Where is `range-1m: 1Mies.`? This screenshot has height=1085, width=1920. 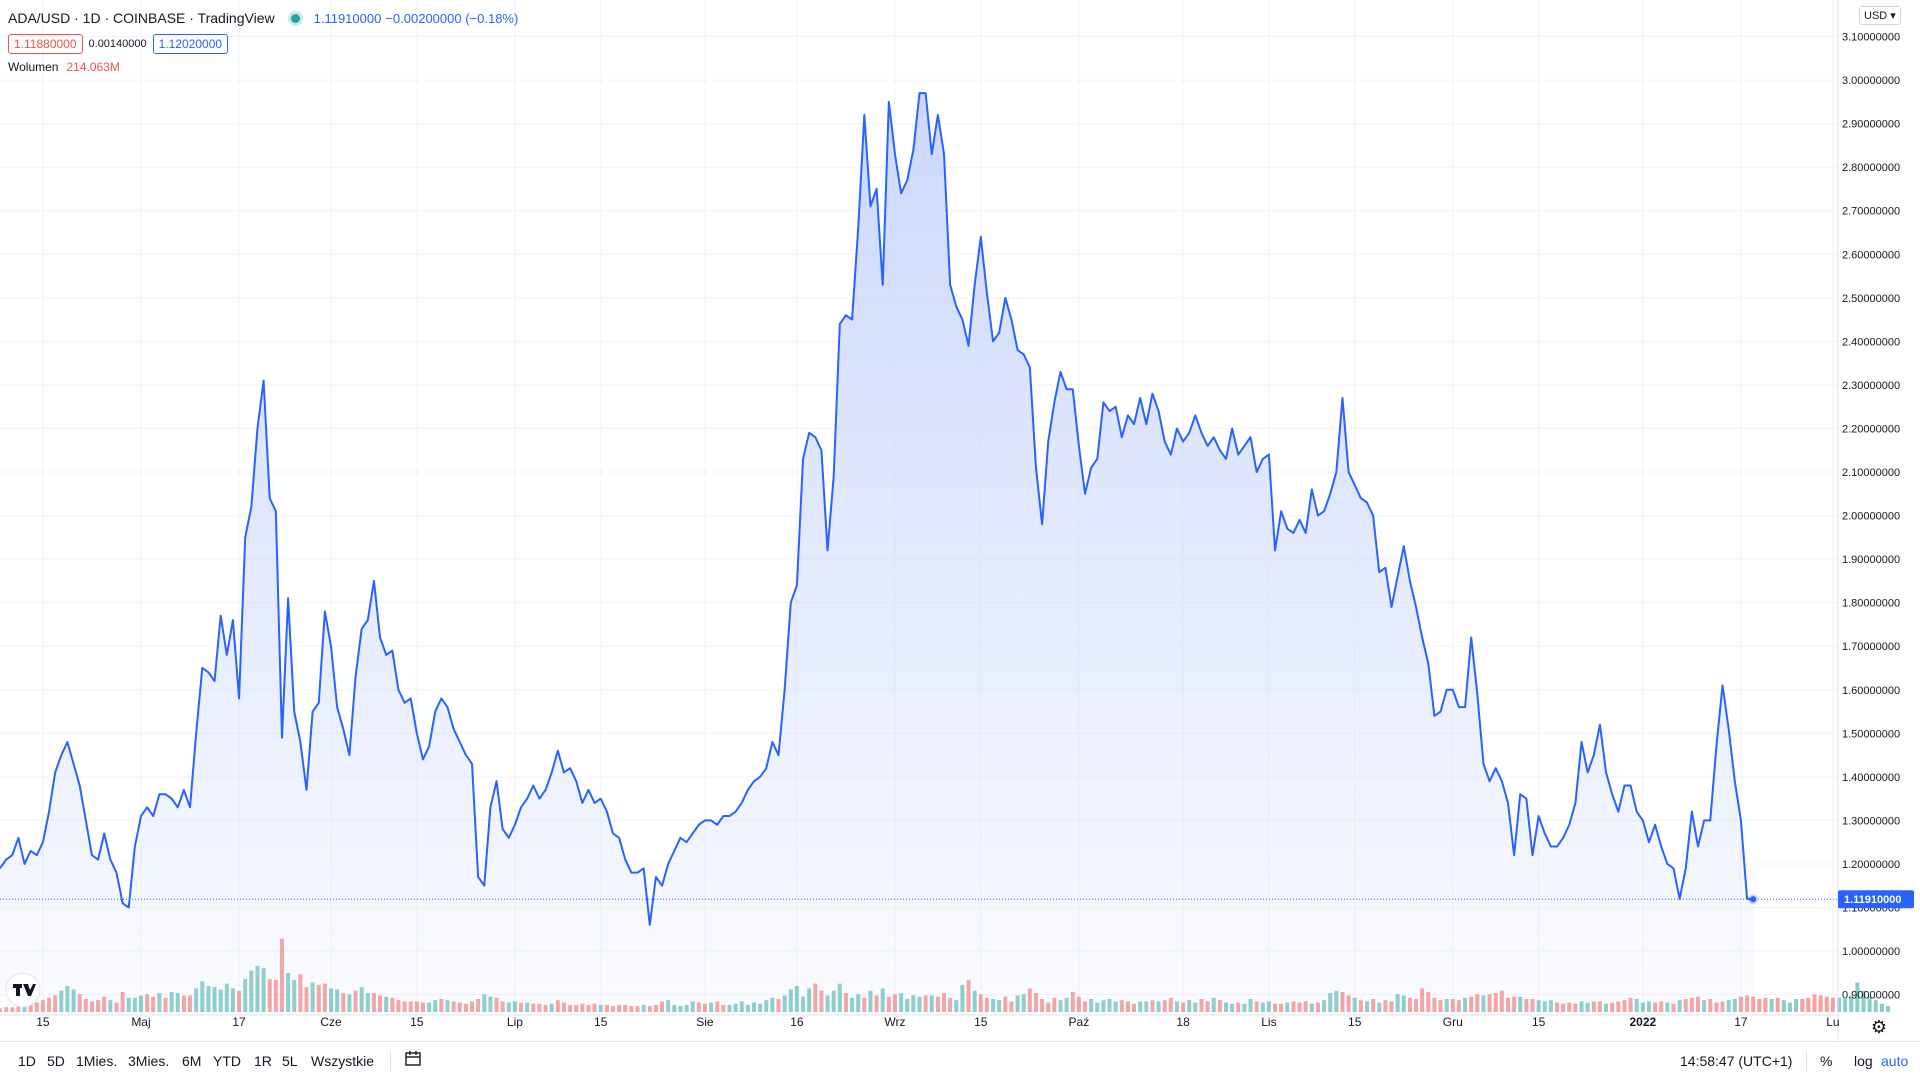
range-1m: 1Mies. is located at coordinates (97, 1061).